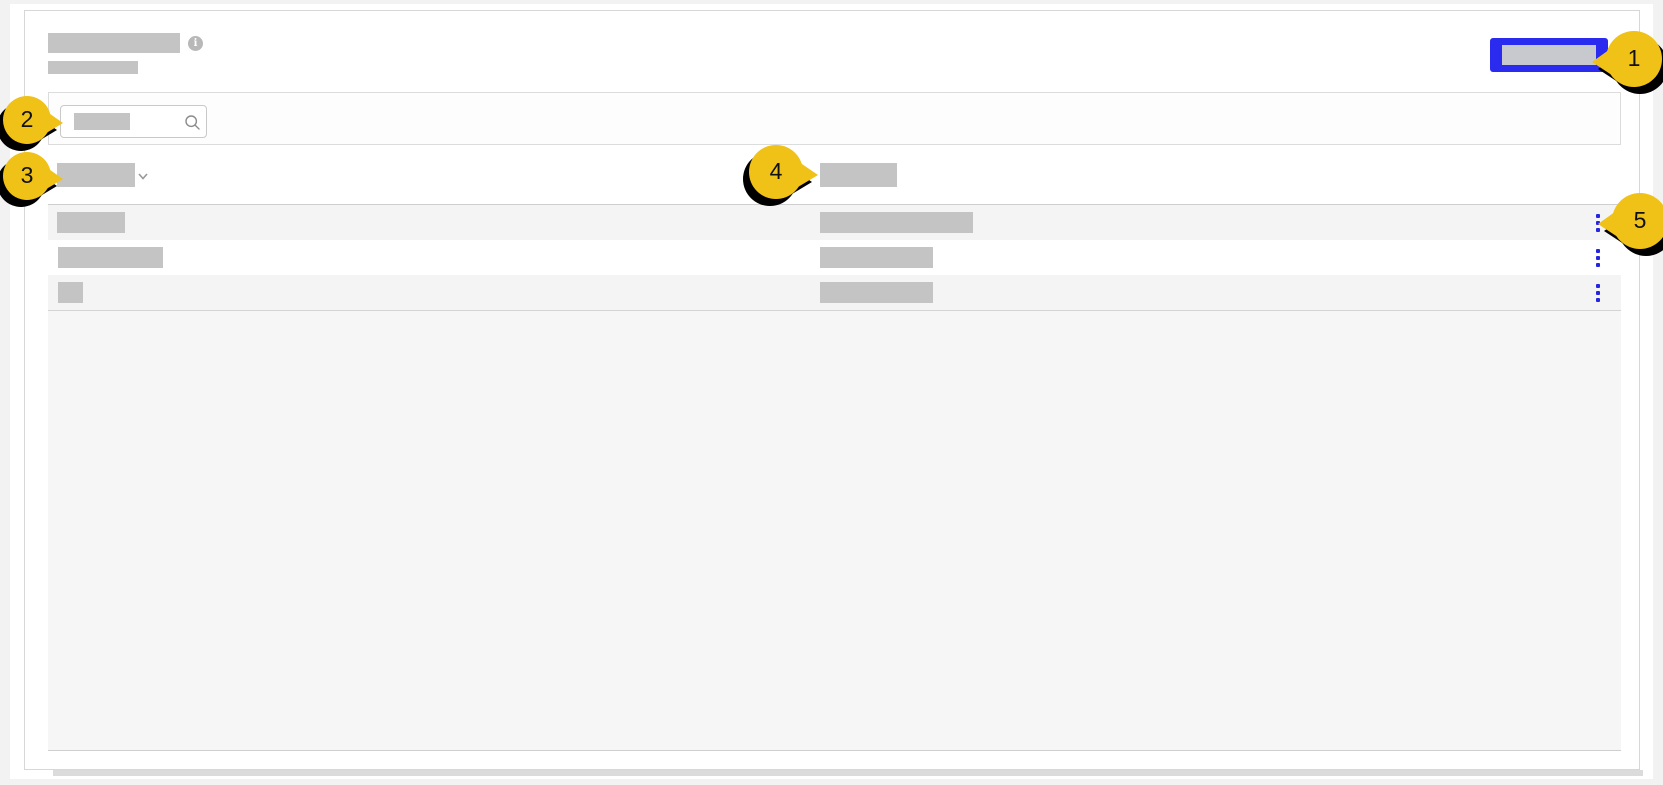 The width and height of the screenshot is (1663, 785). Describe the element at coordinates (192, 122) in the screenshot. I see `search-icon` at that location.